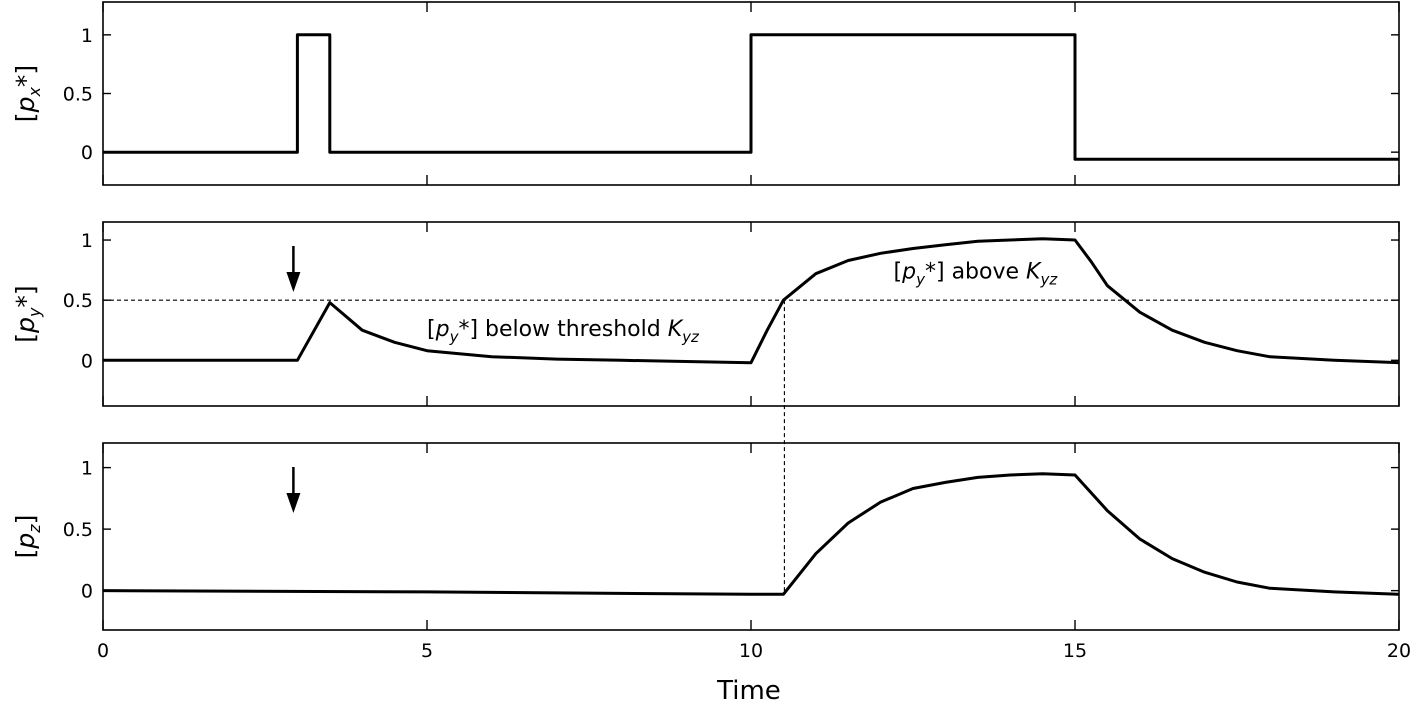  Describe the element at coordinates (27, 93) in the screenshot. I see `panel-px-ylabel: [px*]` at that location.